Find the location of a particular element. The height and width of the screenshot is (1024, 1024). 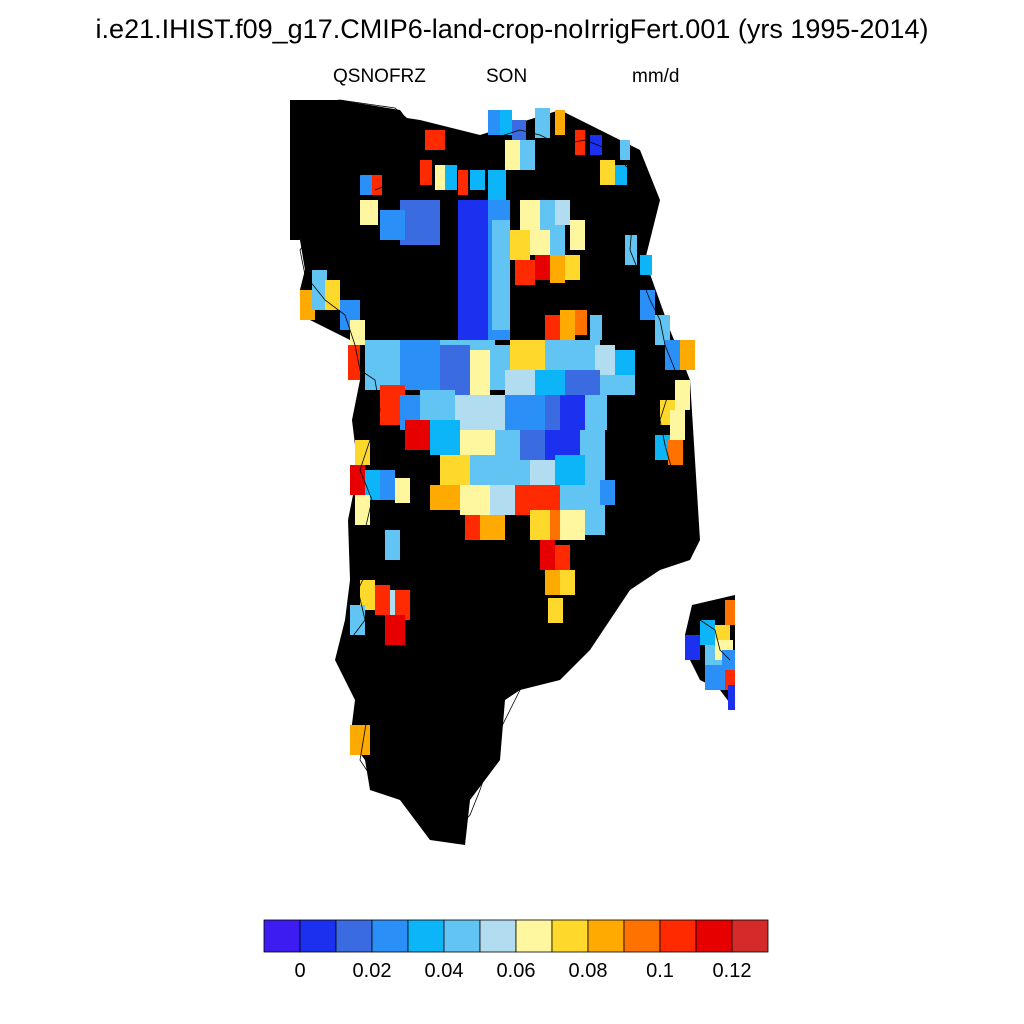

colorbar-tick-label: 0 is located at coordinates (300, 971).